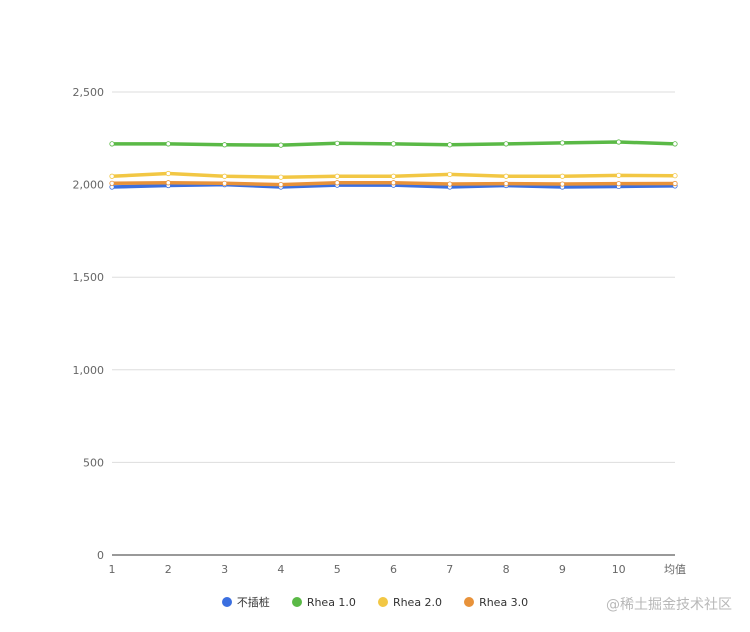  What do you see at coordinates (375, 602) in the screenshot?
I see `chart-legend: 不插桩 Rhea 1.0 Rhea 2.0 Rhea 3.0` at bounding box center [375, 602].